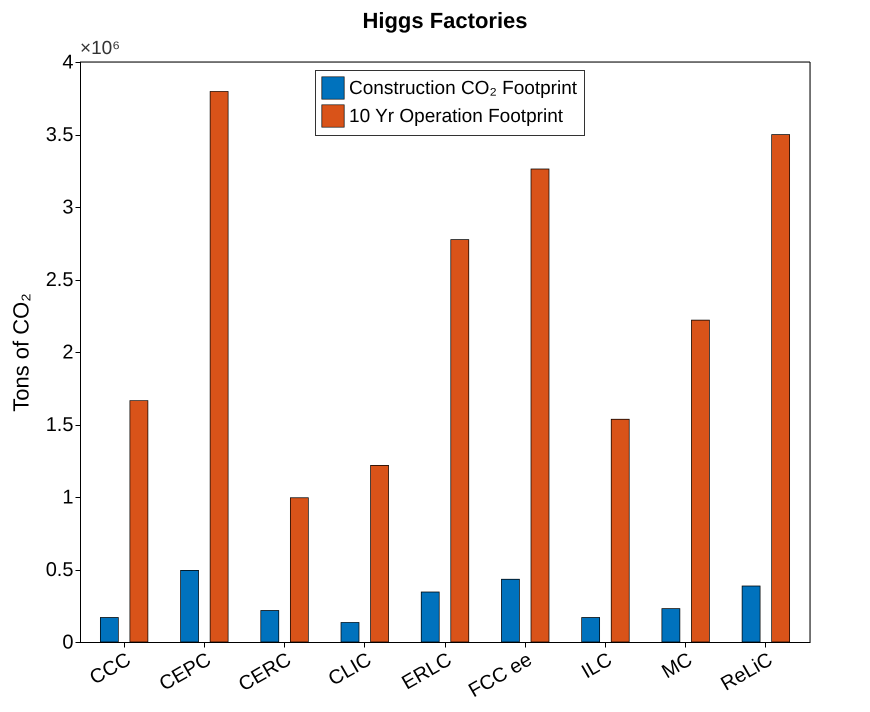  What do you see at coordinates (110, 669) in the screenshot?
I see `x-tick-label: CCC` at bounding box center [110, 669].